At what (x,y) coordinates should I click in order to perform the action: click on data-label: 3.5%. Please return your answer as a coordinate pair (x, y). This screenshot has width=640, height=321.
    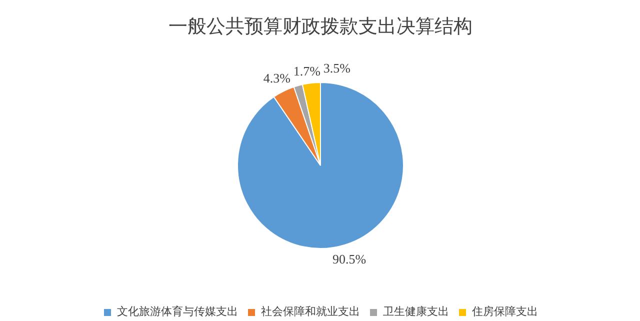
    Looking at the image, I should click on (337, 68).